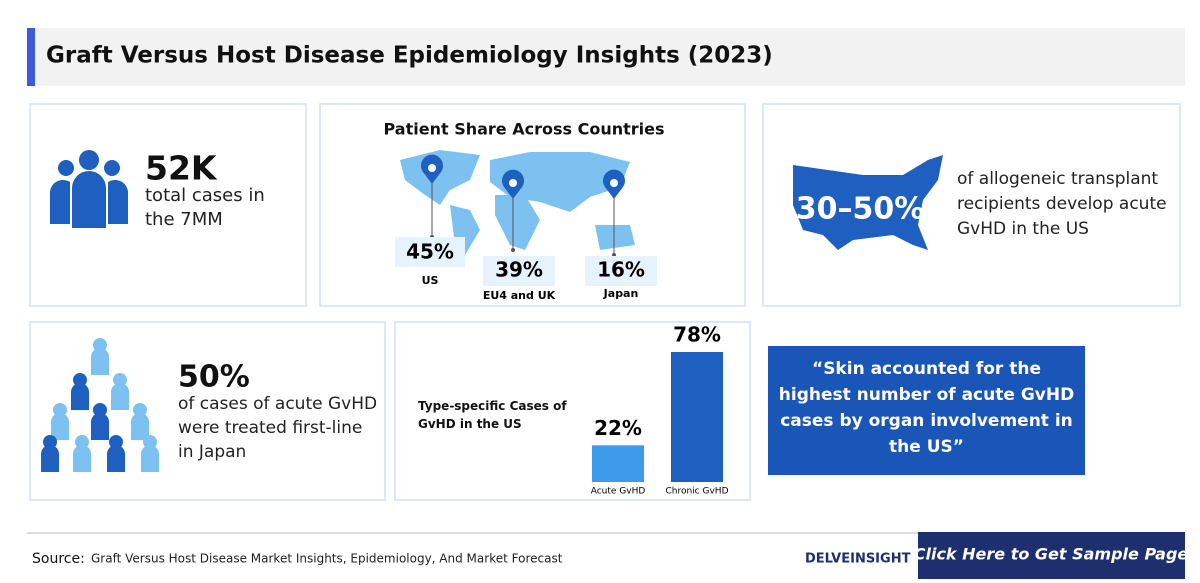 The image size is (1200, 583). Describe the element at coordinates (618, 428) in the screenshot. I see `bar-label: 22%` at that location.